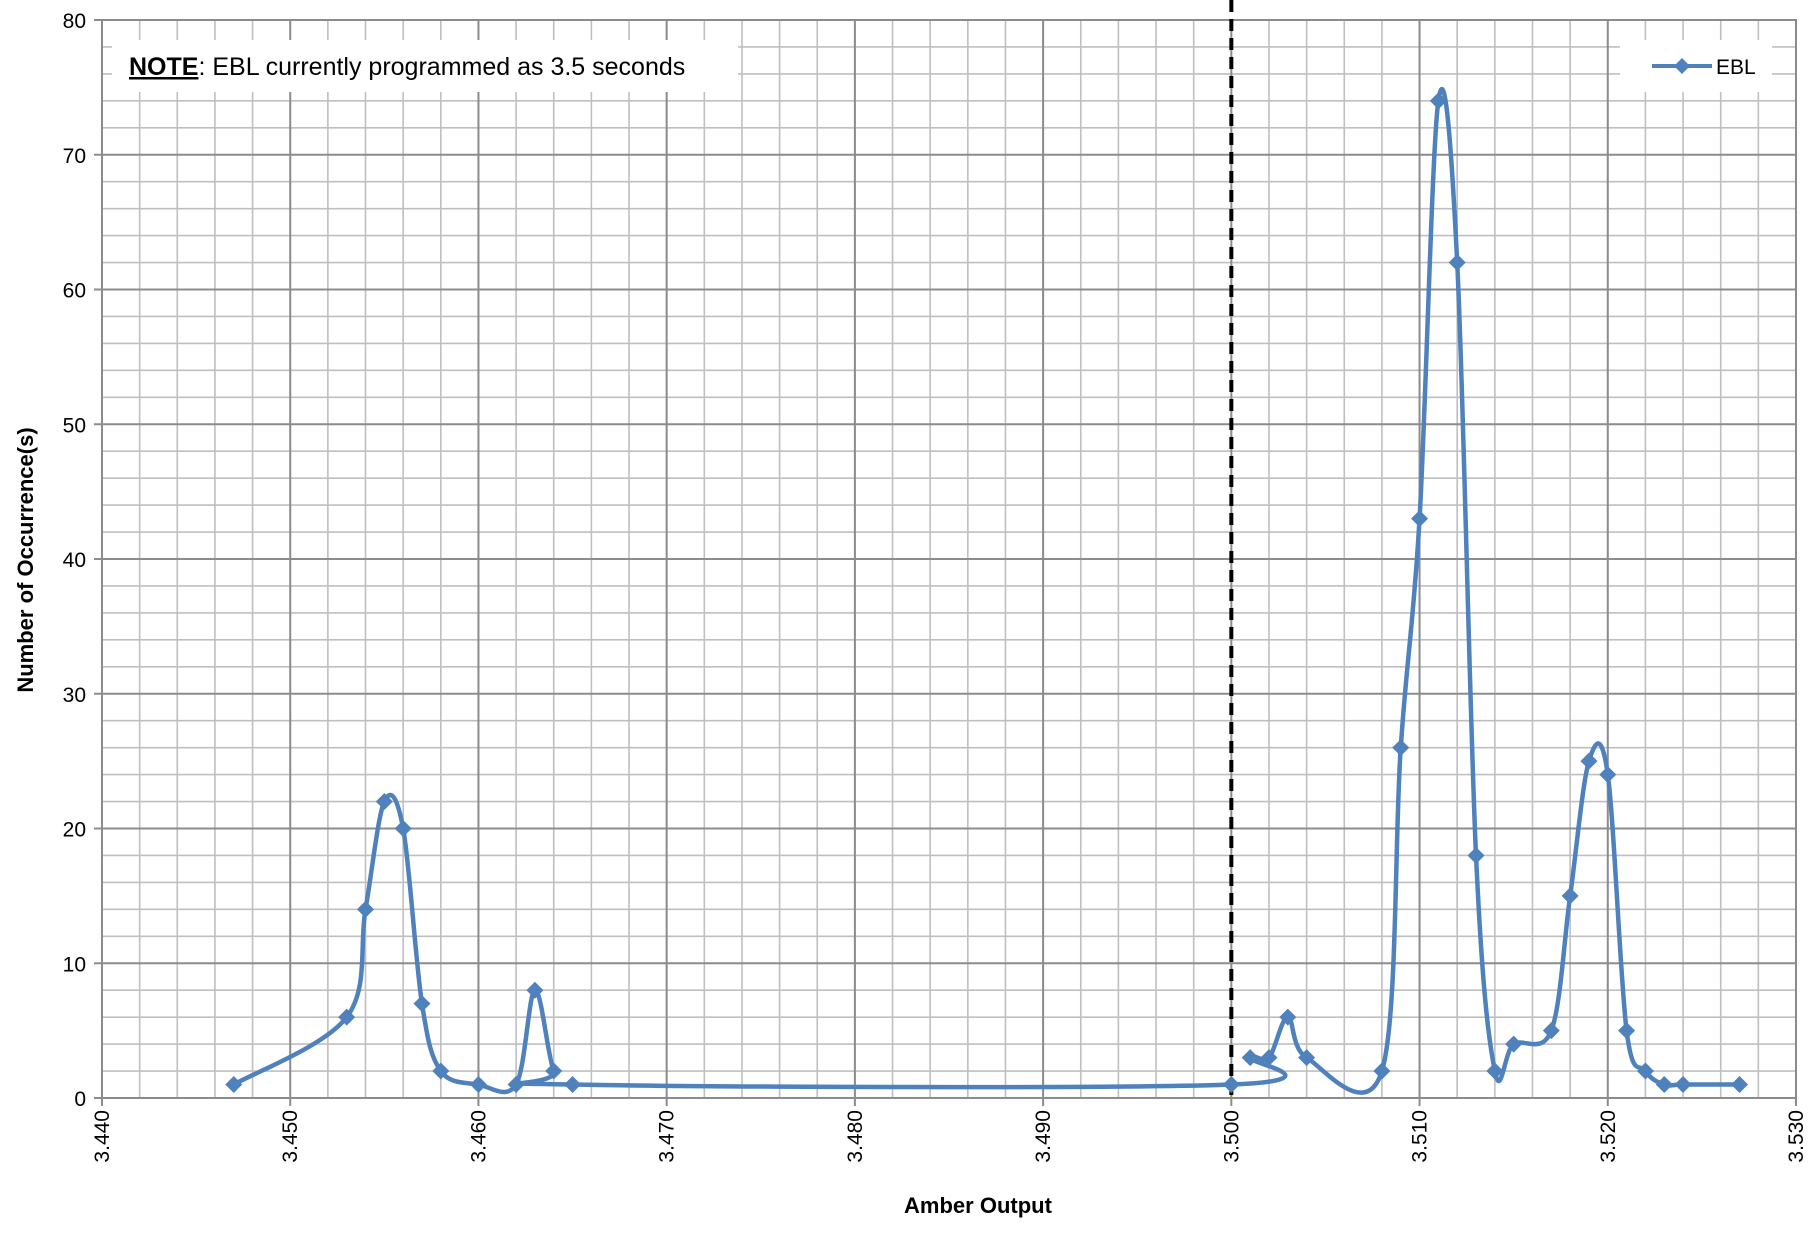  What do you see at coordinates (1231, 1136) in the screenshot?
I see `x-tick-label: 3.500` at bounding box center [1231, 1136].